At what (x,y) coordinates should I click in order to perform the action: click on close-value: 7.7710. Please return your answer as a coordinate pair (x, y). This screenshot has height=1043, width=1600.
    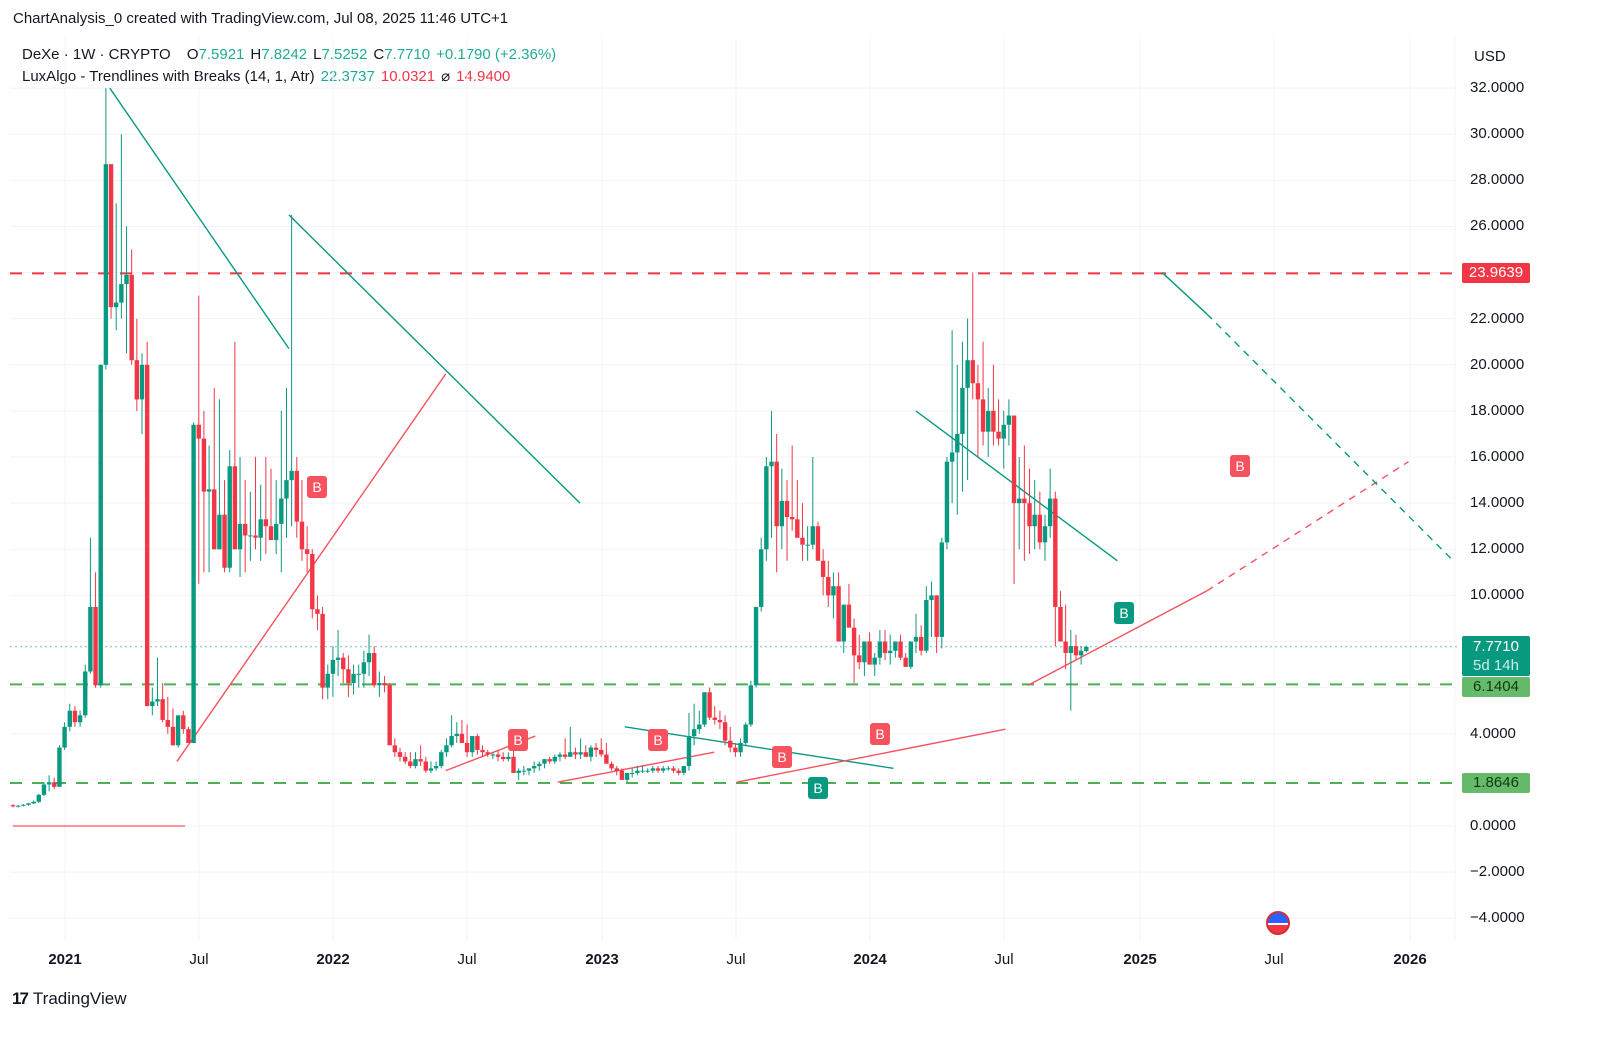
    Looking at the image, I should click on (407, 54).